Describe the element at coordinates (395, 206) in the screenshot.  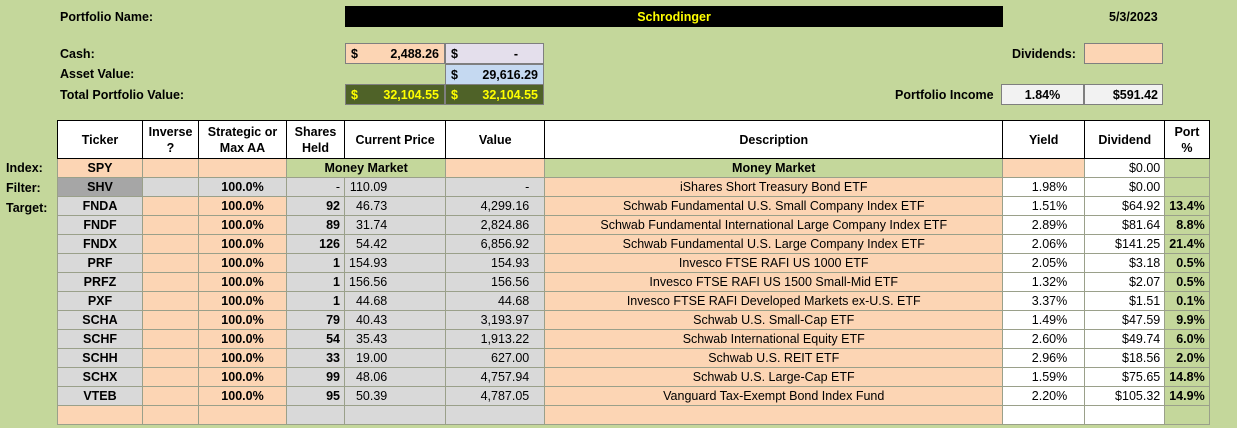
I see `row-price: 46.73` at that location.